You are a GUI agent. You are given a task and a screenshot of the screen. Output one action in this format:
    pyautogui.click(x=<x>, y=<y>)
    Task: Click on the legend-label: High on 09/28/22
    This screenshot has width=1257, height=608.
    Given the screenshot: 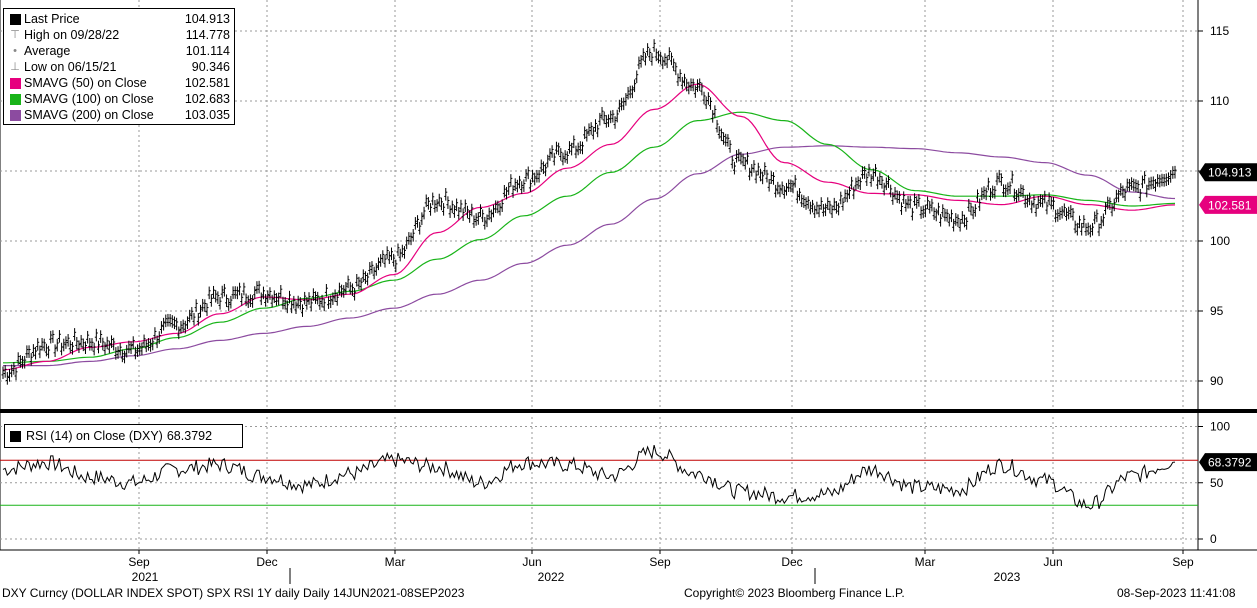 What is the action you would take?
    pyautogui.click(x=72, y=35)
    